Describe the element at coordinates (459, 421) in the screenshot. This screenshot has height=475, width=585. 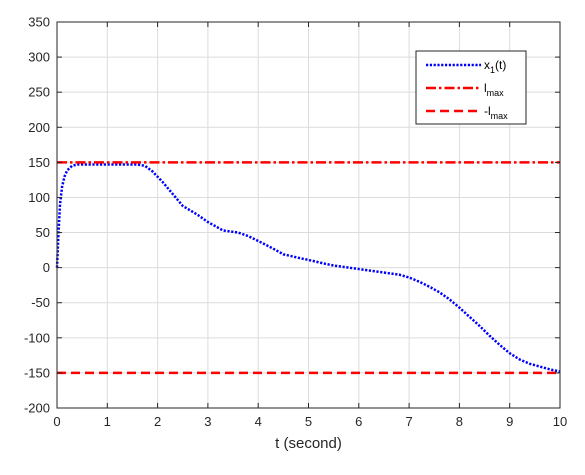
I see `x-tick-label: 8` at that location.